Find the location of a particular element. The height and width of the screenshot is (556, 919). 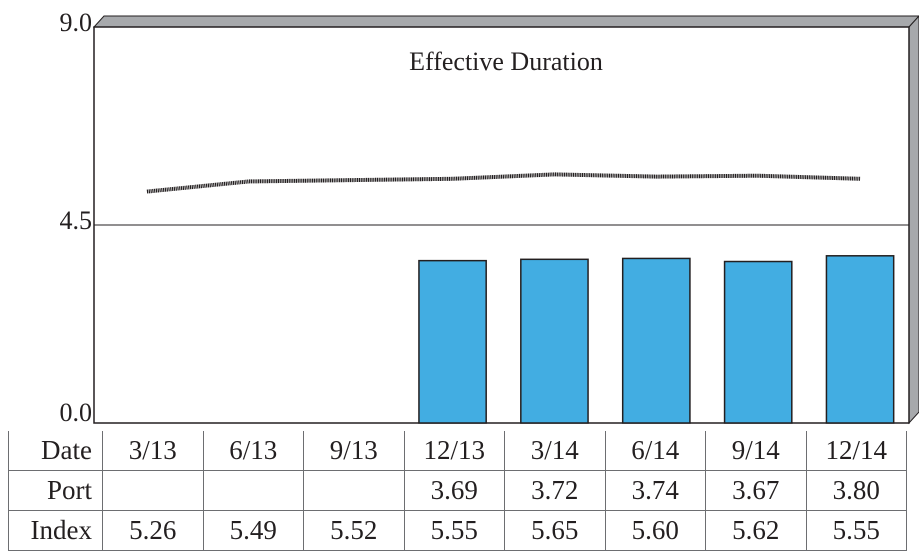

chart-title: Effective Duration is located at coordinates (506, 61).